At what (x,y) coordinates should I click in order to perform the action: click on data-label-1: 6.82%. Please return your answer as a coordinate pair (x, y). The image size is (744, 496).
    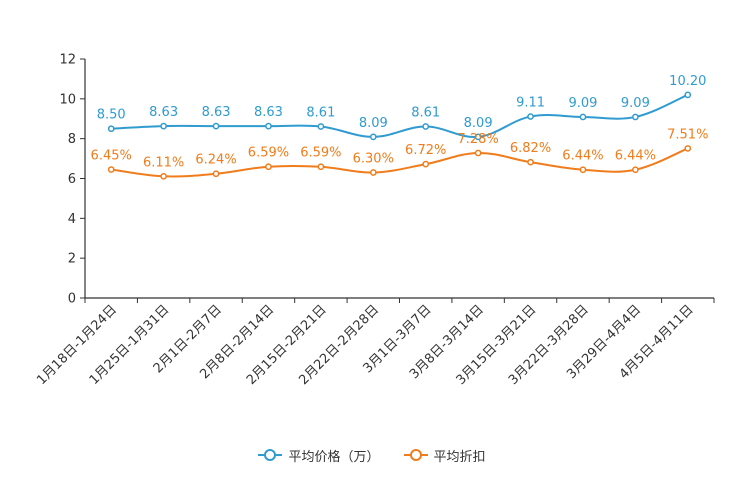
    Looking at the image, I should click on (530, 148).